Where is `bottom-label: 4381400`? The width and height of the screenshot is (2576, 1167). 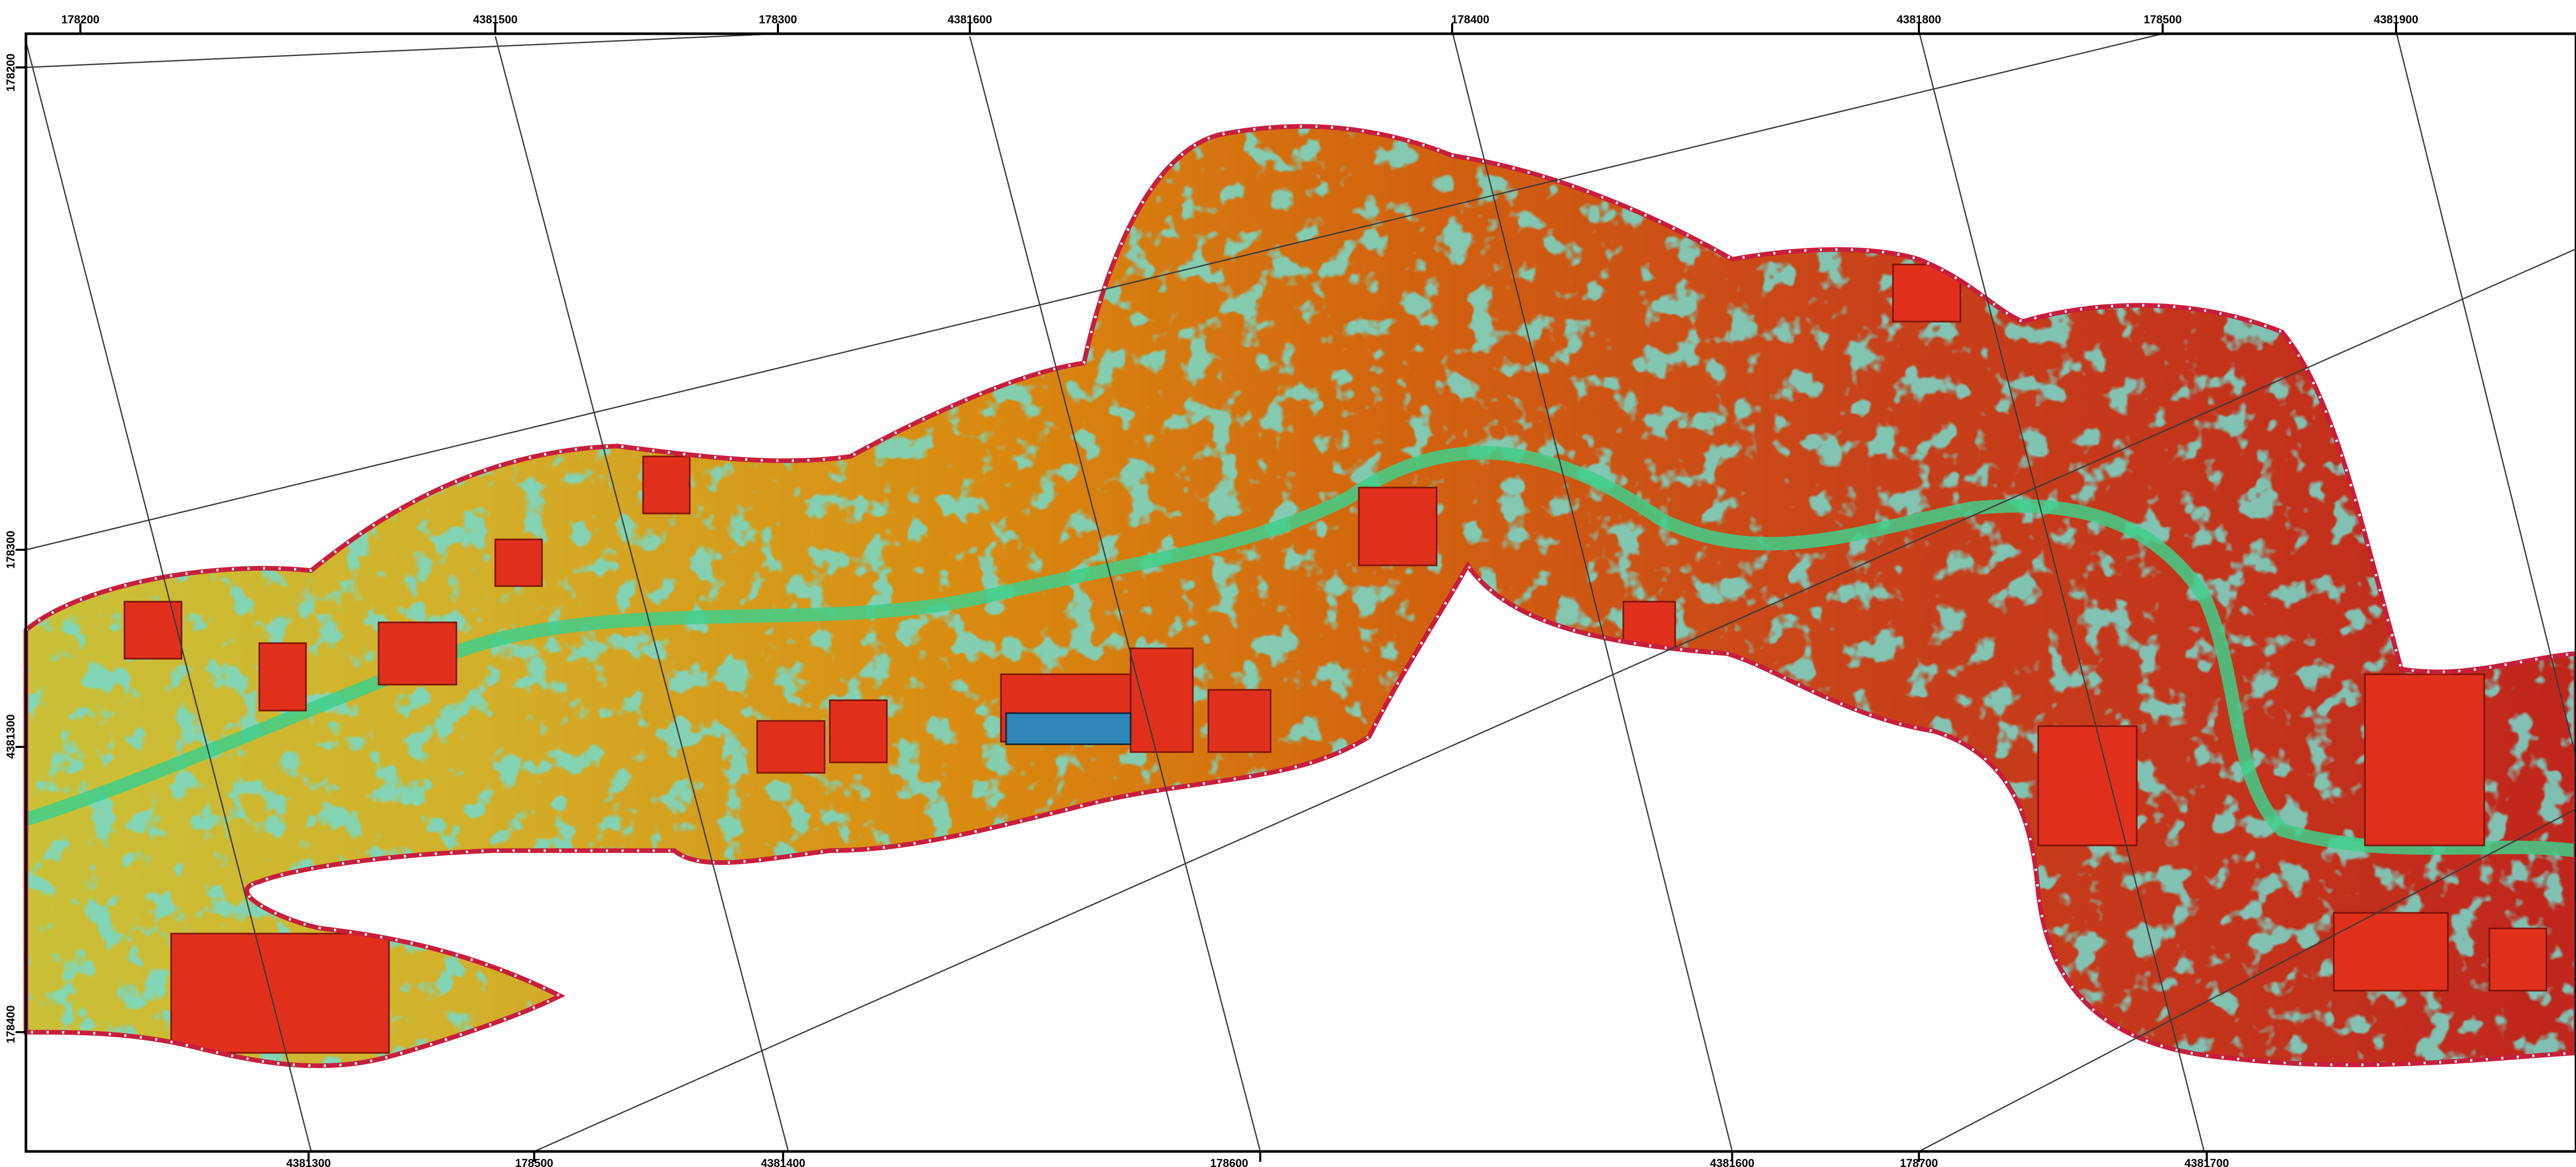 bottom-label: 4381400 is located at coordinates (783, 1162).